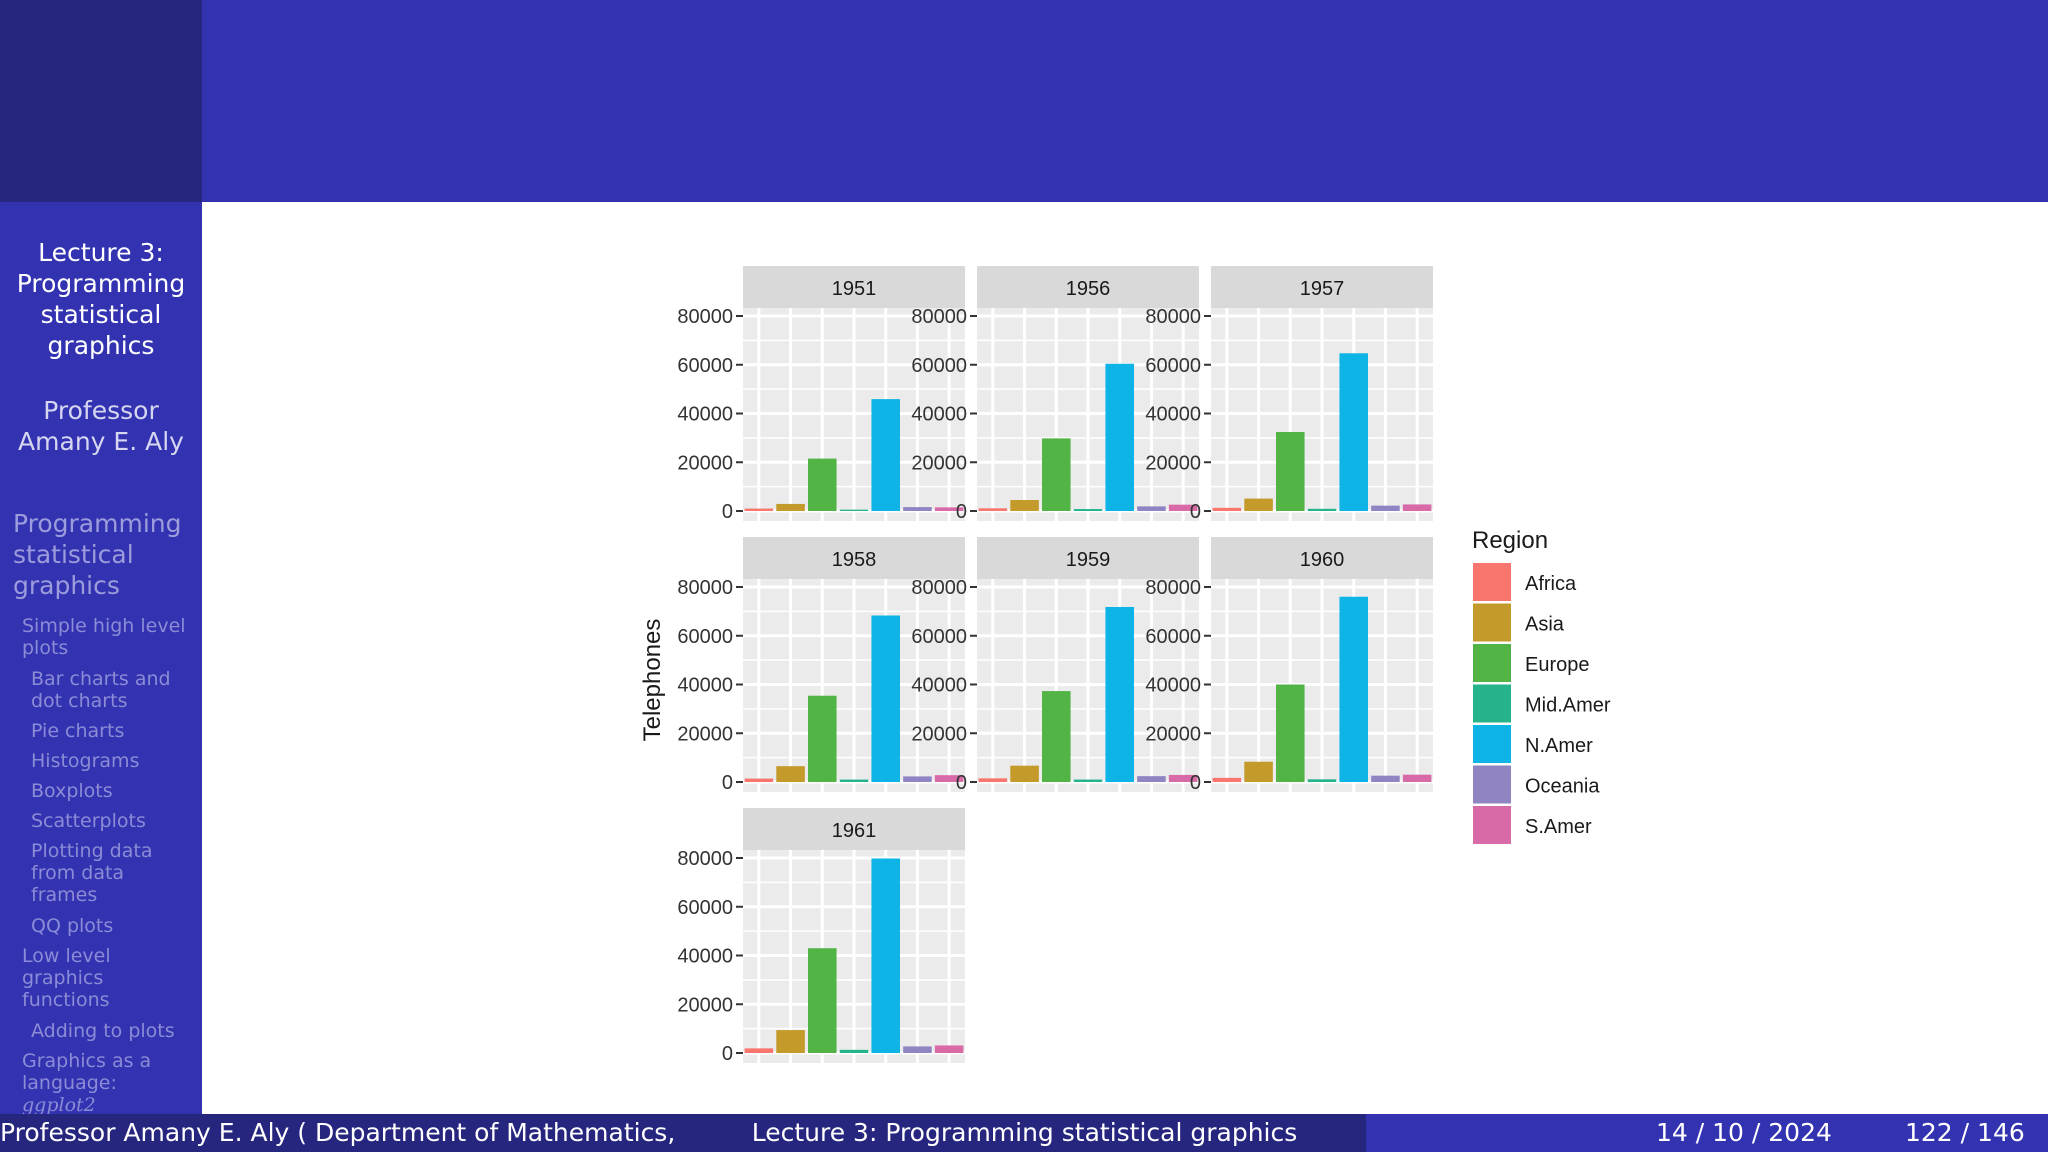  What do you see at coordinates (101, 345) in the screenshot?
I see `sidebar-title-line: graphics` at bounding box center [101, 345].